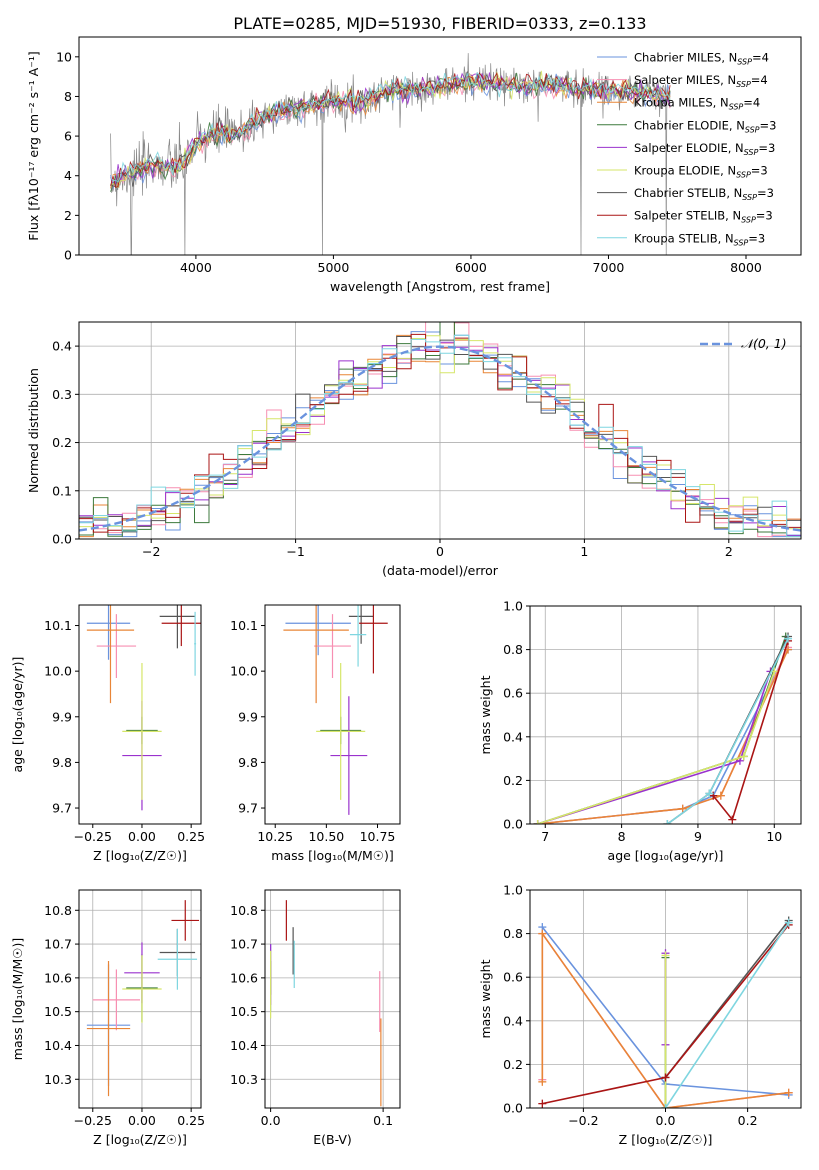 The image size is (819, 1170). Describe the element at coordinates (440, 438) in the screenshot. I see `normal-curve` at that location.